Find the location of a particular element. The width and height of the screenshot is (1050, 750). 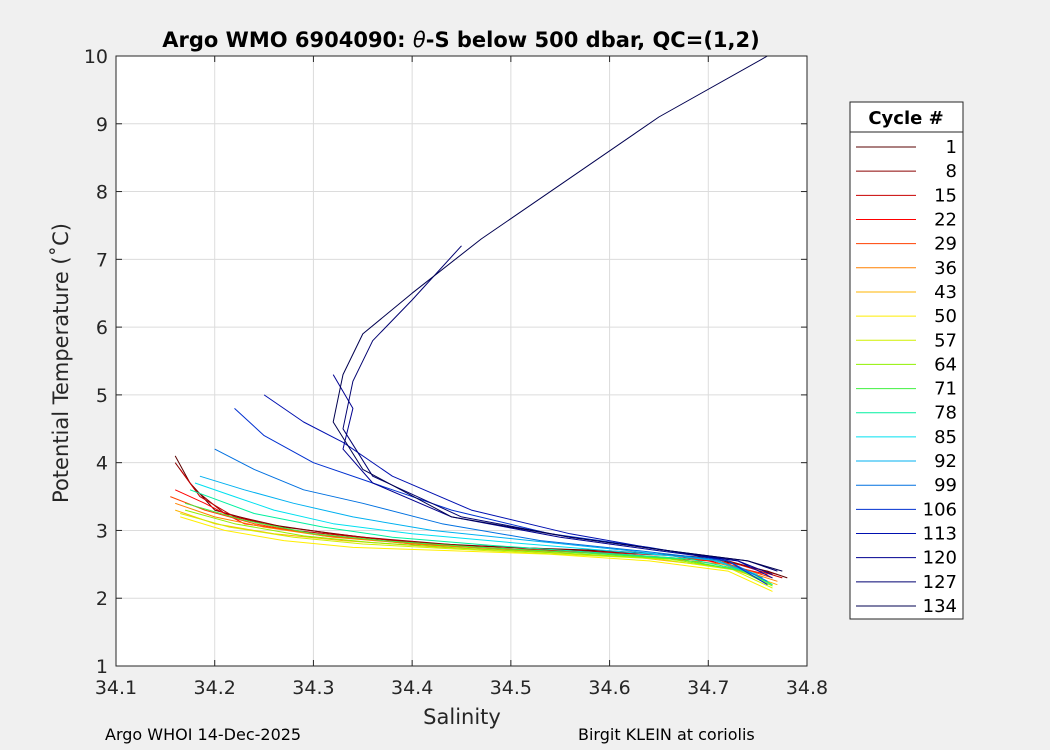

legend-entry: 71 is located at coordinates (945, 389).